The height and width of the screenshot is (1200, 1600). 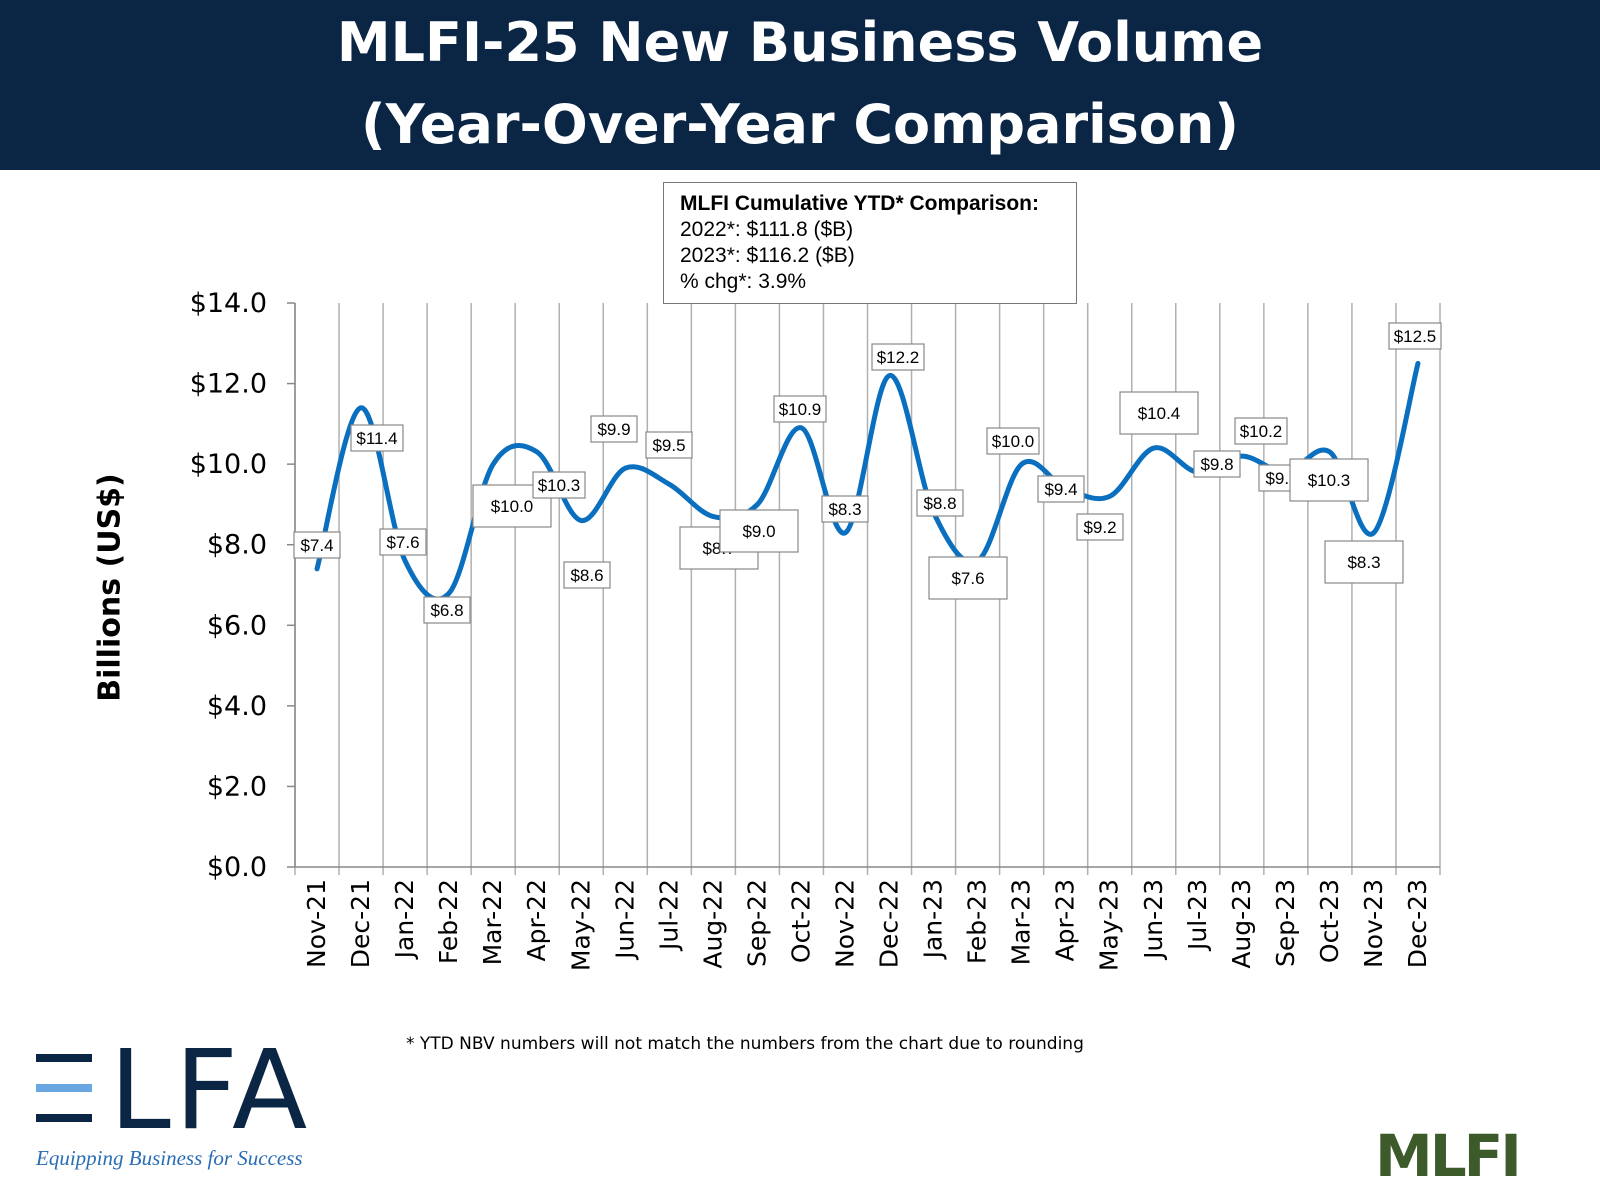 What do you see at coordinates (1065, 920) in the screenshot?
I see `x-tick-label: Apr-23` at bounding box center [1065, 920].